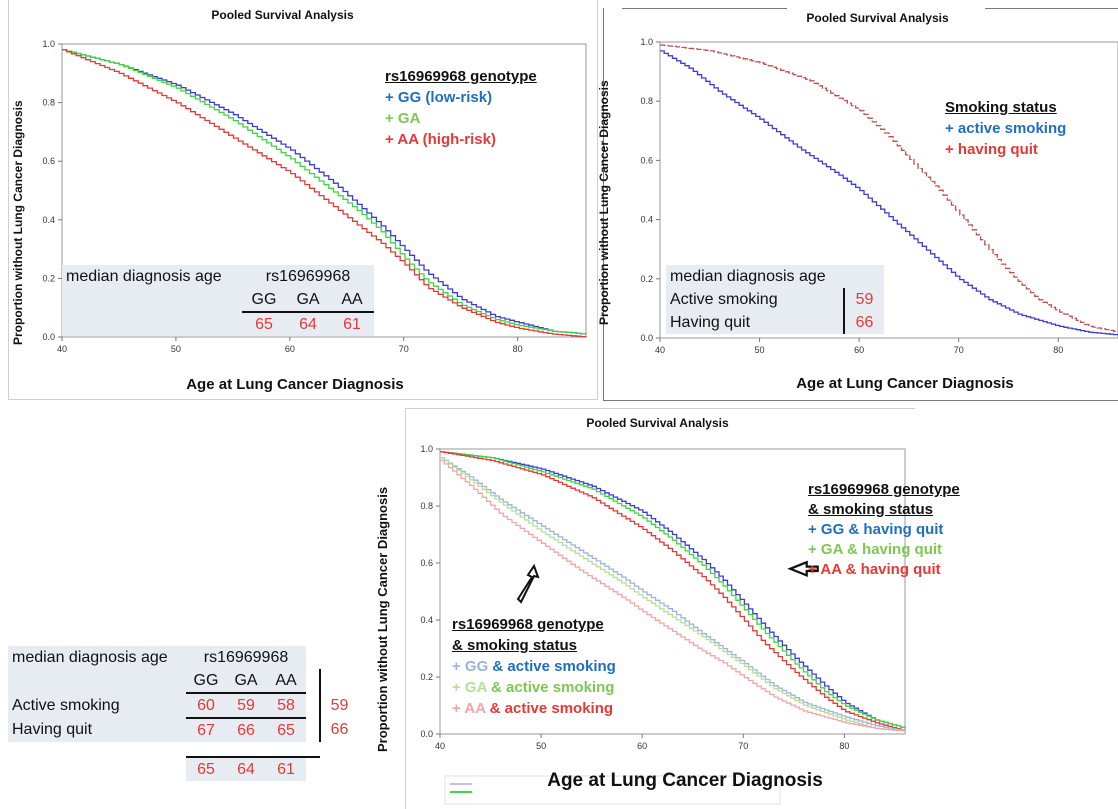 This screenshot has height=809, width=1118. I want to click on legend-subtitle: & smoking status, so click(871, 509).